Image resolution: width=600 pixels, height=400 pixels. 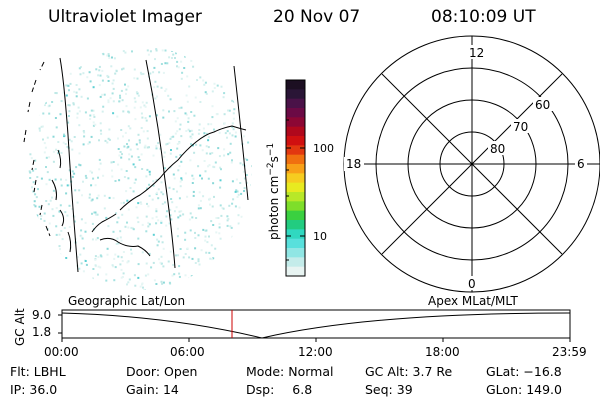 What do you see at coordinates (162, 371) in the screenshot?
I see `footer-door: Door: Open` at bounding box center [162, 371].